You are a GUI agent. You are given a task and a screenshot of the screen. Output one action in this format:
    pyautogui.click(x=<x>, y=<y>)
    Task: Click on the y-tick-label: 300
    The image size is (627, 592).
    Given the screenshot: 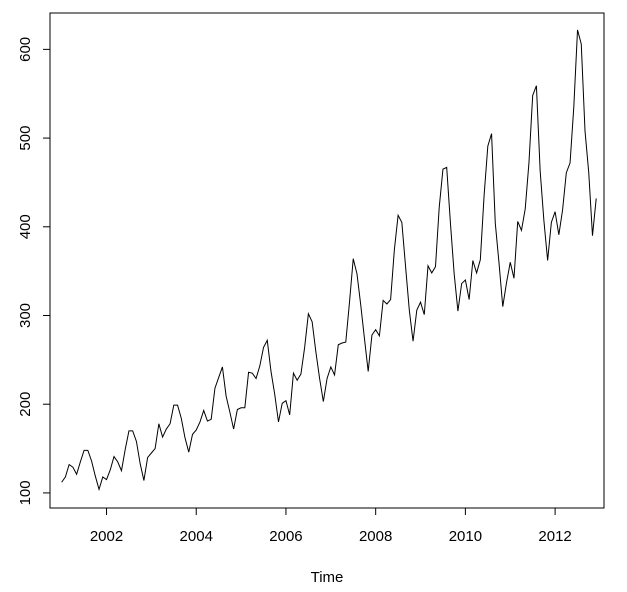 What is the action you would take?
    pyautogui.click(x=25, y=315)
    